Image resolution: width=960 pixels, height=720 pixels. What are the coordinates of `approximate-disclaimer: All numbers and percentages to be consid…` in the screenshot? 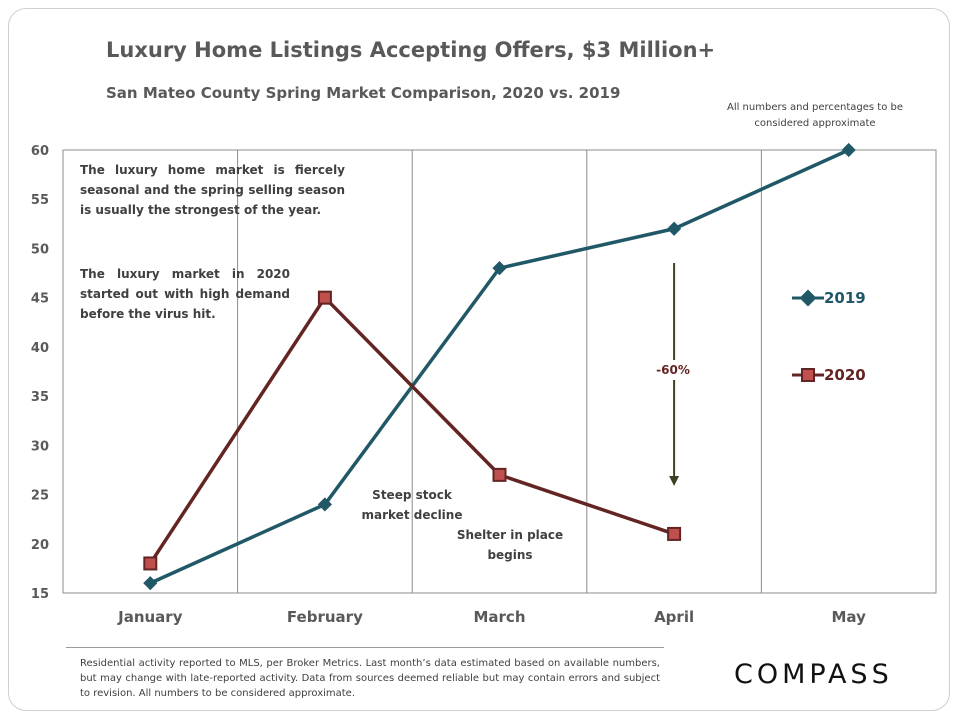 It's located at (815, 115).